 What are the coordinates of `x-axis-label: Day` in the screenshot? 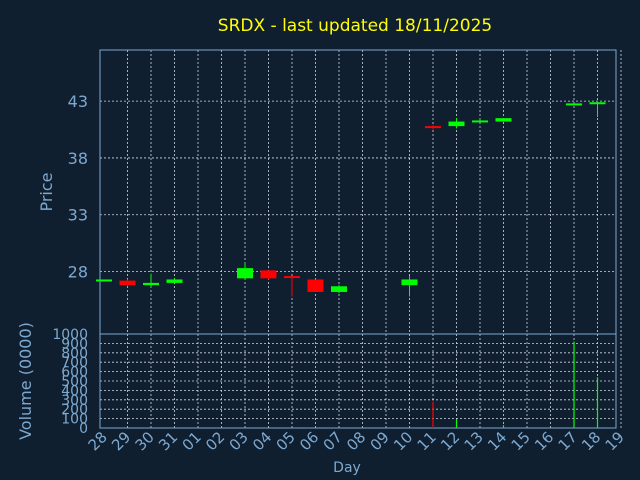 It's located at (347, 468).